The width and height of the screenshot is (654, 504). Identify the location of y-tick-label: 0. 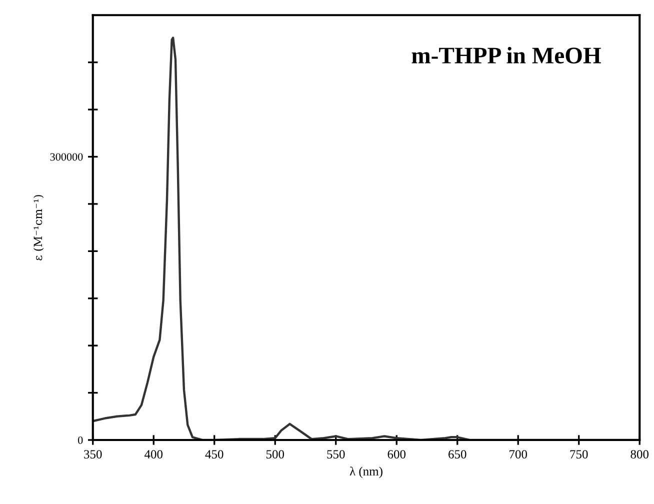
(80, 440).